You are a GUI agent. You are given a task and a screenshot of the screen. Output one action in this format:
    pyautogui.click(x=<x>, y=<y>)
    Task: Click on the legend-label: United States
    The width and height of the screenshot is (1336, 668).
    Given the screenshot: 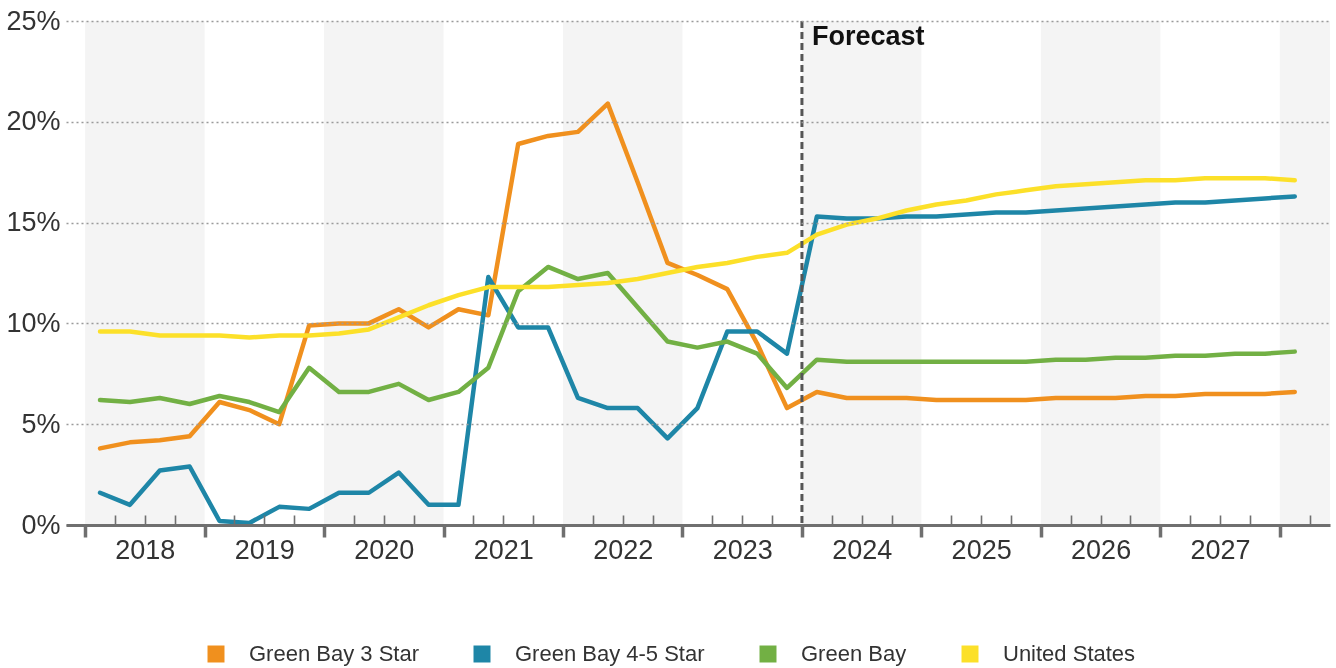 What is the action you would take?
    pyautogui.click(x=1069, y=653)
    